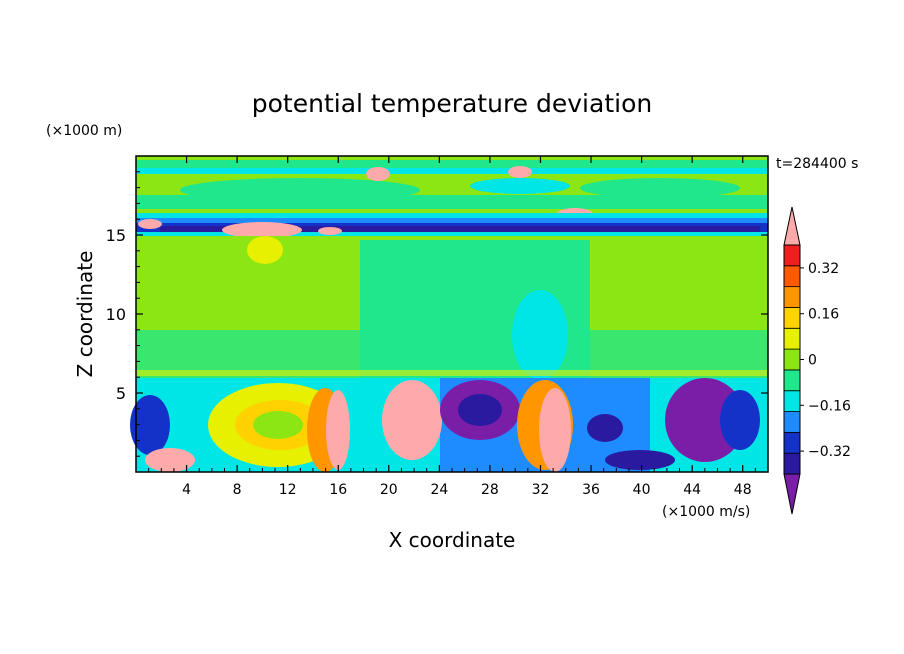  Describe the element at coordinates (121, 393) in the screenshot. I see `y-tick-label: 5` at that location.